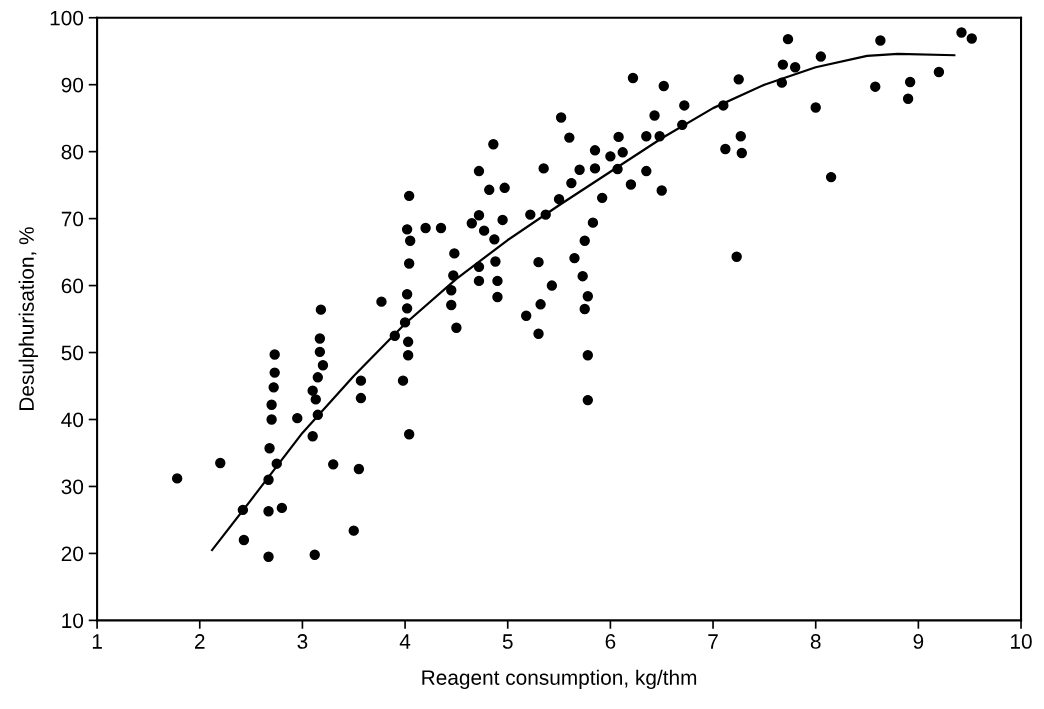  I want to click on x-tick-label: 5, so click(507, 641).